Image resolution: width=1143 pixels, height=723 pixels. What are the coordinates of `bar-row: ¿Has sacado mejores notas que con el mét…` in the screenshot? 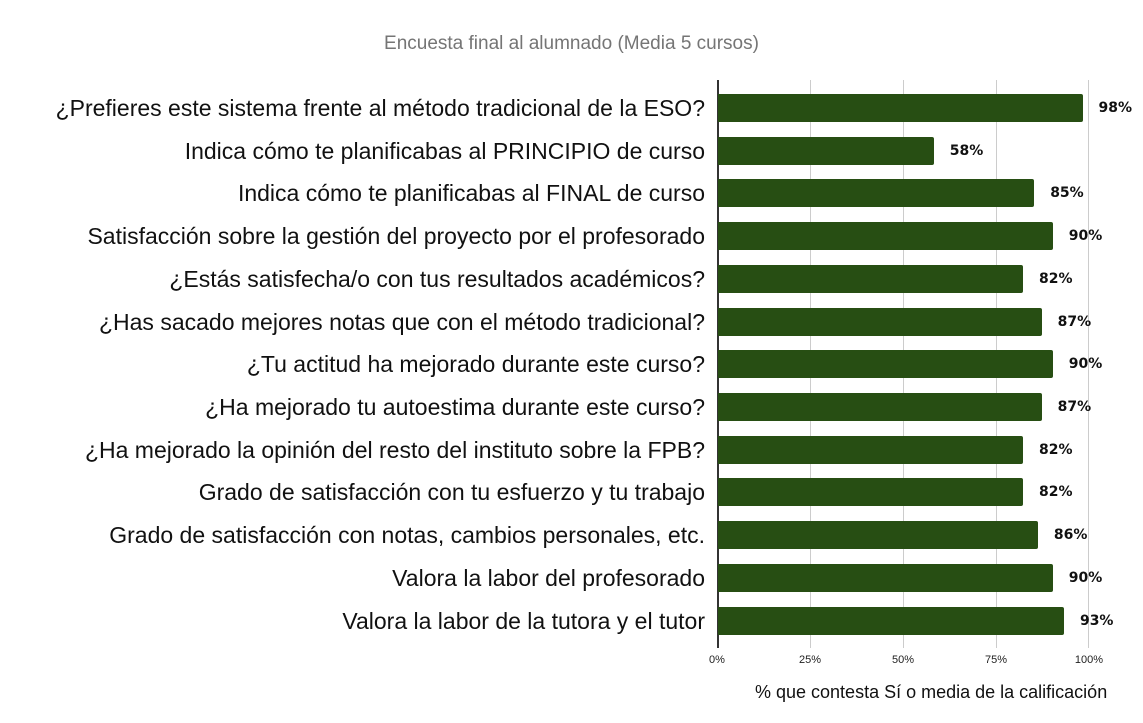 It's located at (571, 322).